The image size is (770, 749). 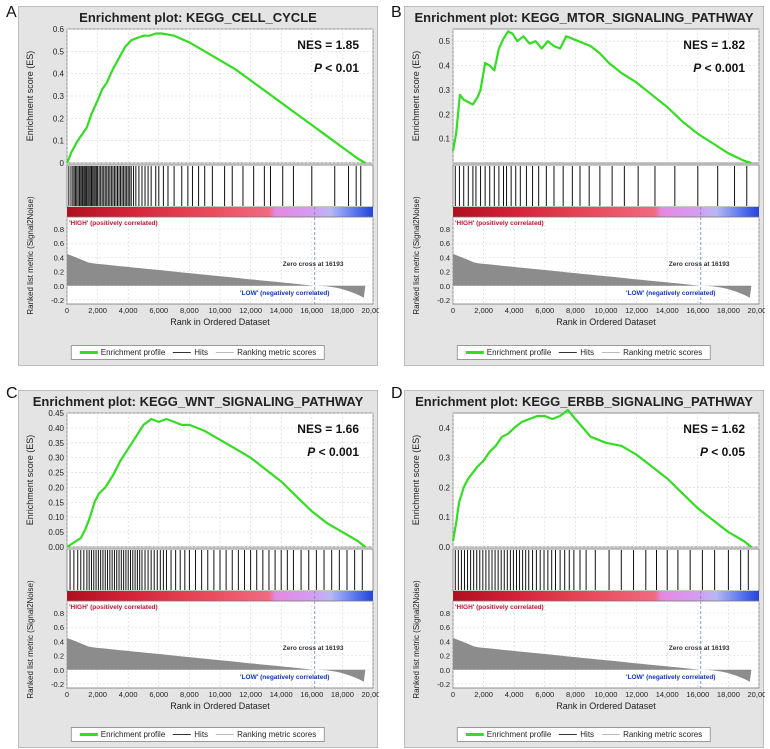 What do you see at coordinates (59, 613) in the screenshot?
I see `metric-ytick-label: 0.8` at bounding box center [59, 613].